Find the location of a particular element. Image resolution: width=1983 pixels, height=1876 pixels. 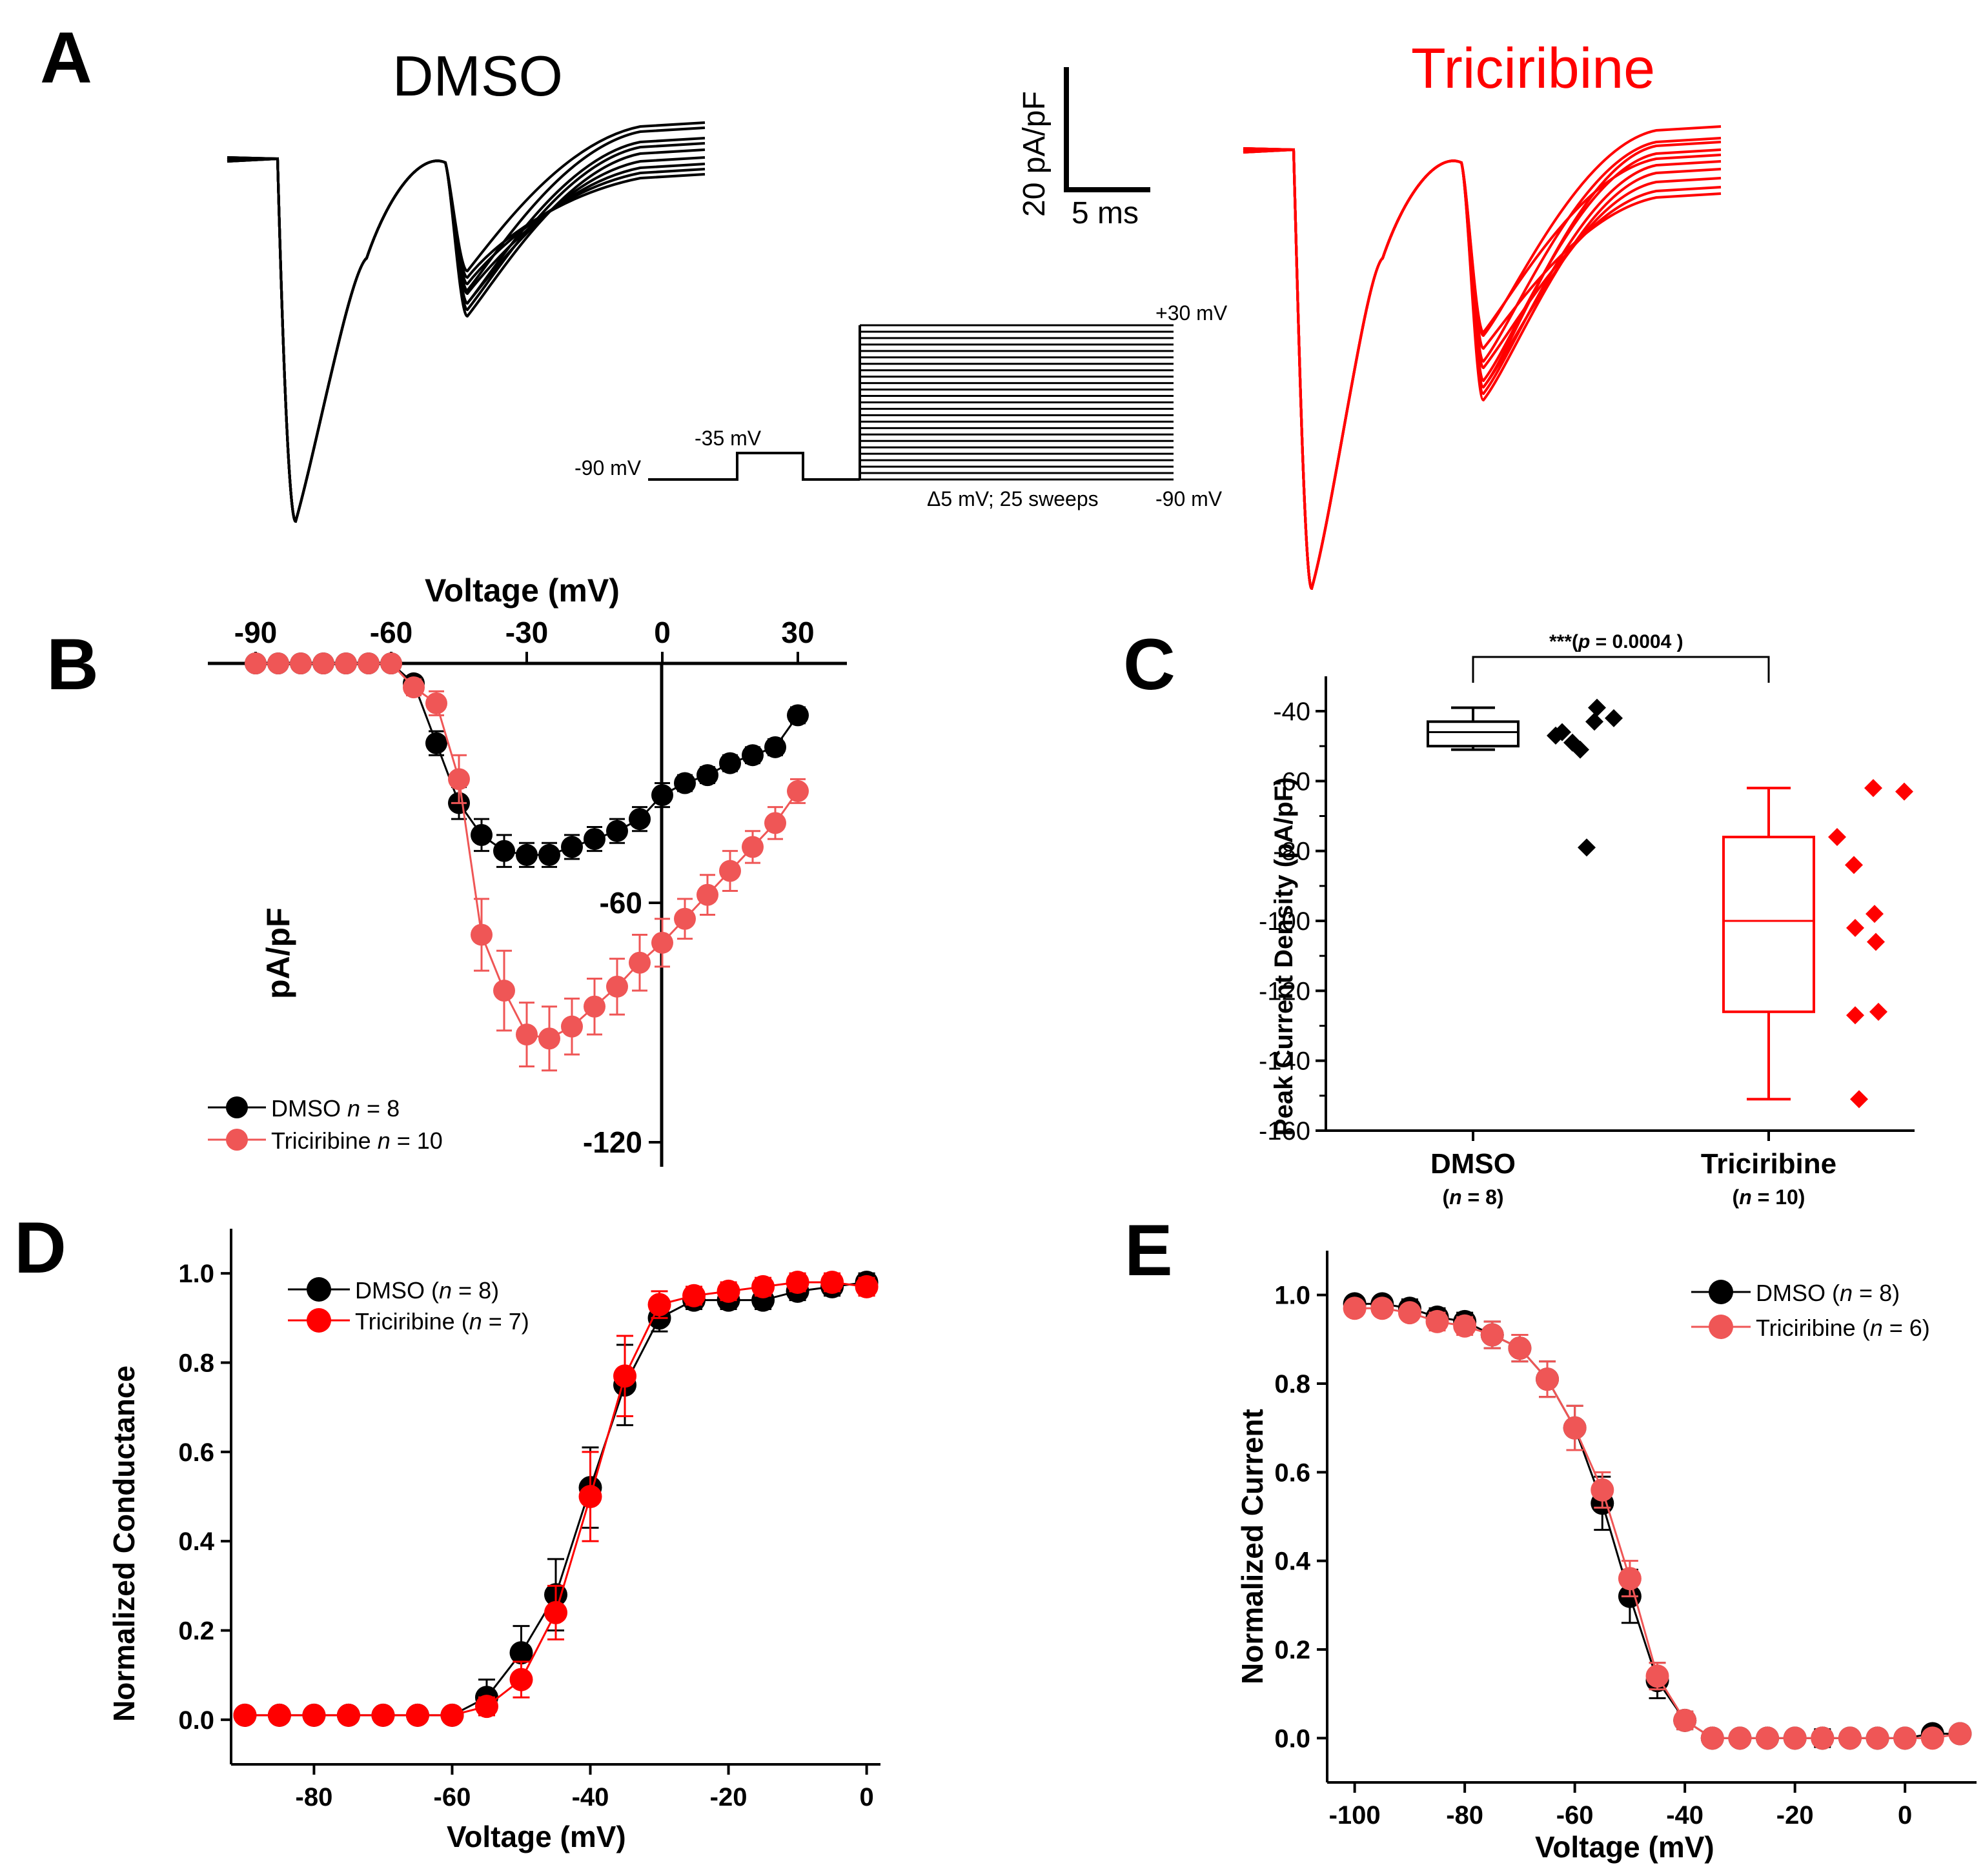

c-group-label: DMSO is located at coordinates (1473, 1164).